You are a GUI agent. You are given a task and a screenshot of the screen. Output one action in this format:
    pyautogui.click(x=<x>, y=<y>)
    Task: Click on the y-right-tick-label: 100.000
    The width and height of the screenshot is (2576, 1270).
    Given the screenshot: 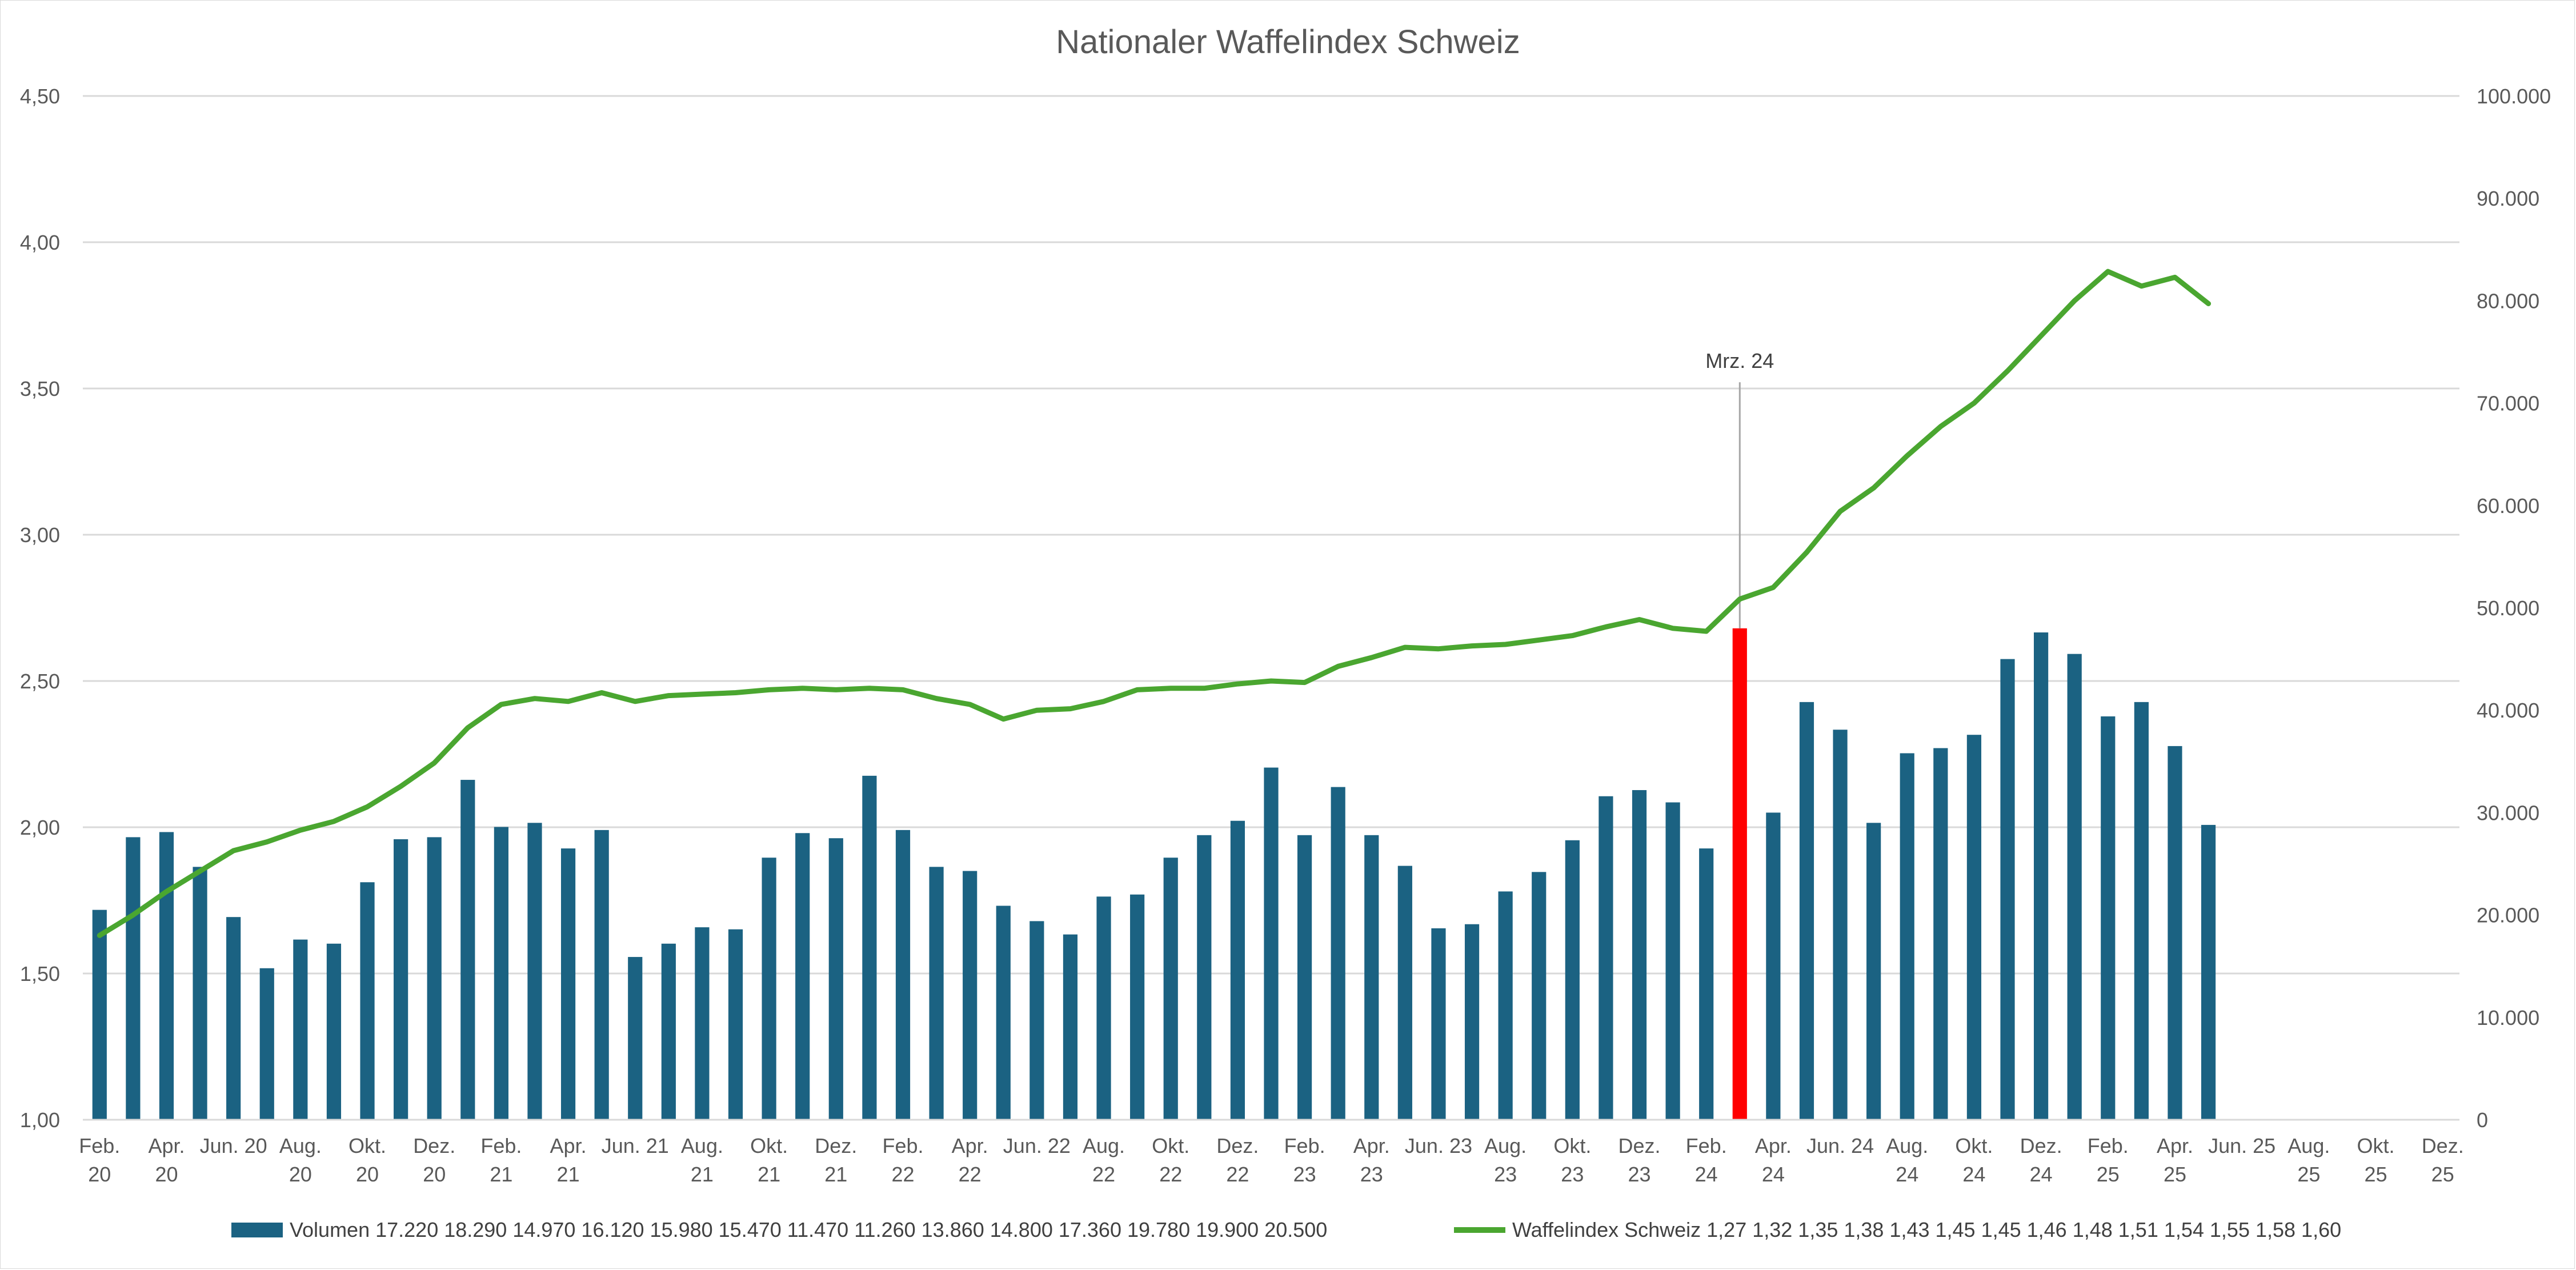 What is the action you would take?
    pyautogui.click(x=2514, y=96)
    